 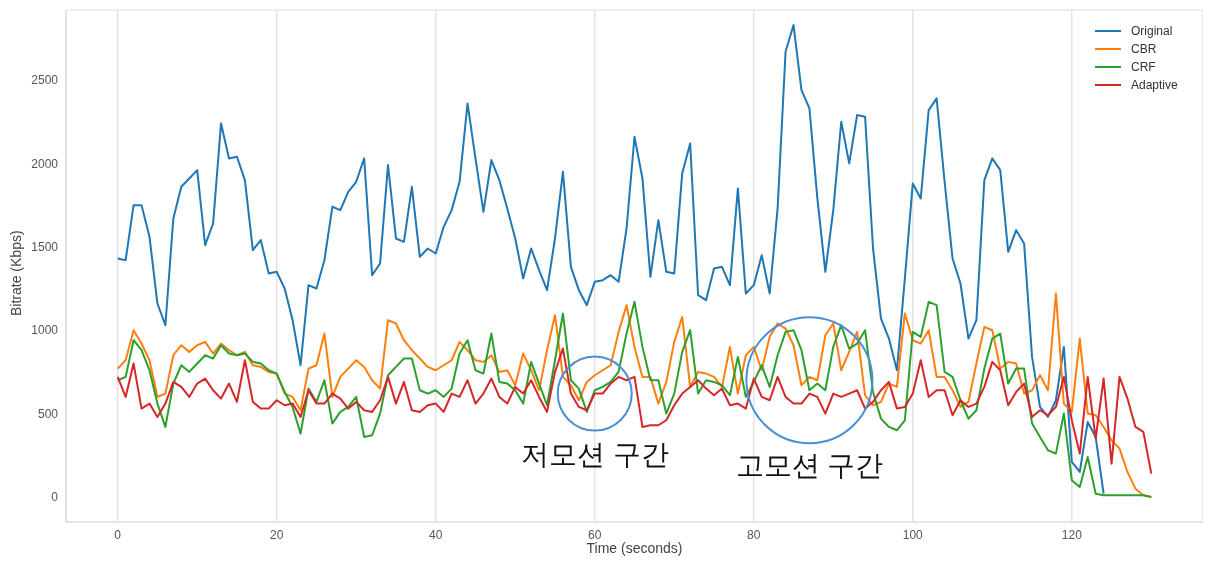 What do you see at coordinates (594, 454) in the screenshot?
I see `annotation: 저모션 구간` at bounding box center [594, 454].